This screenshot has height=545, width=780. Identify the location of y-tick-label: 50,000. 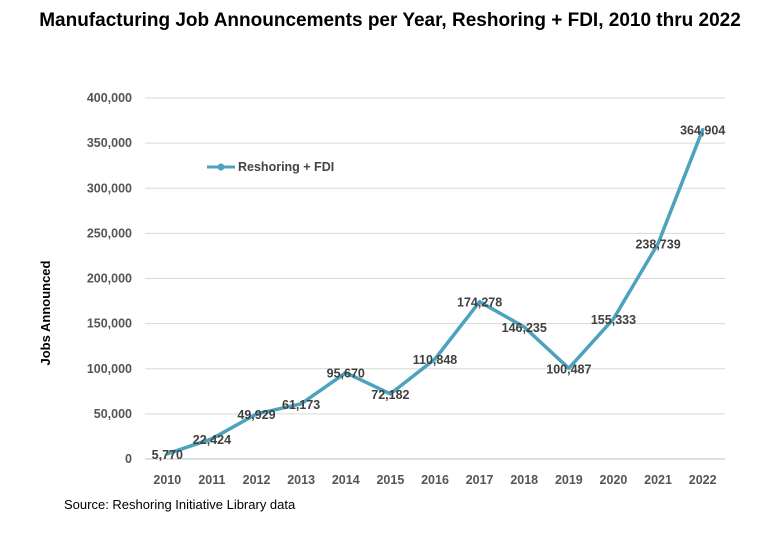
(113, 414).